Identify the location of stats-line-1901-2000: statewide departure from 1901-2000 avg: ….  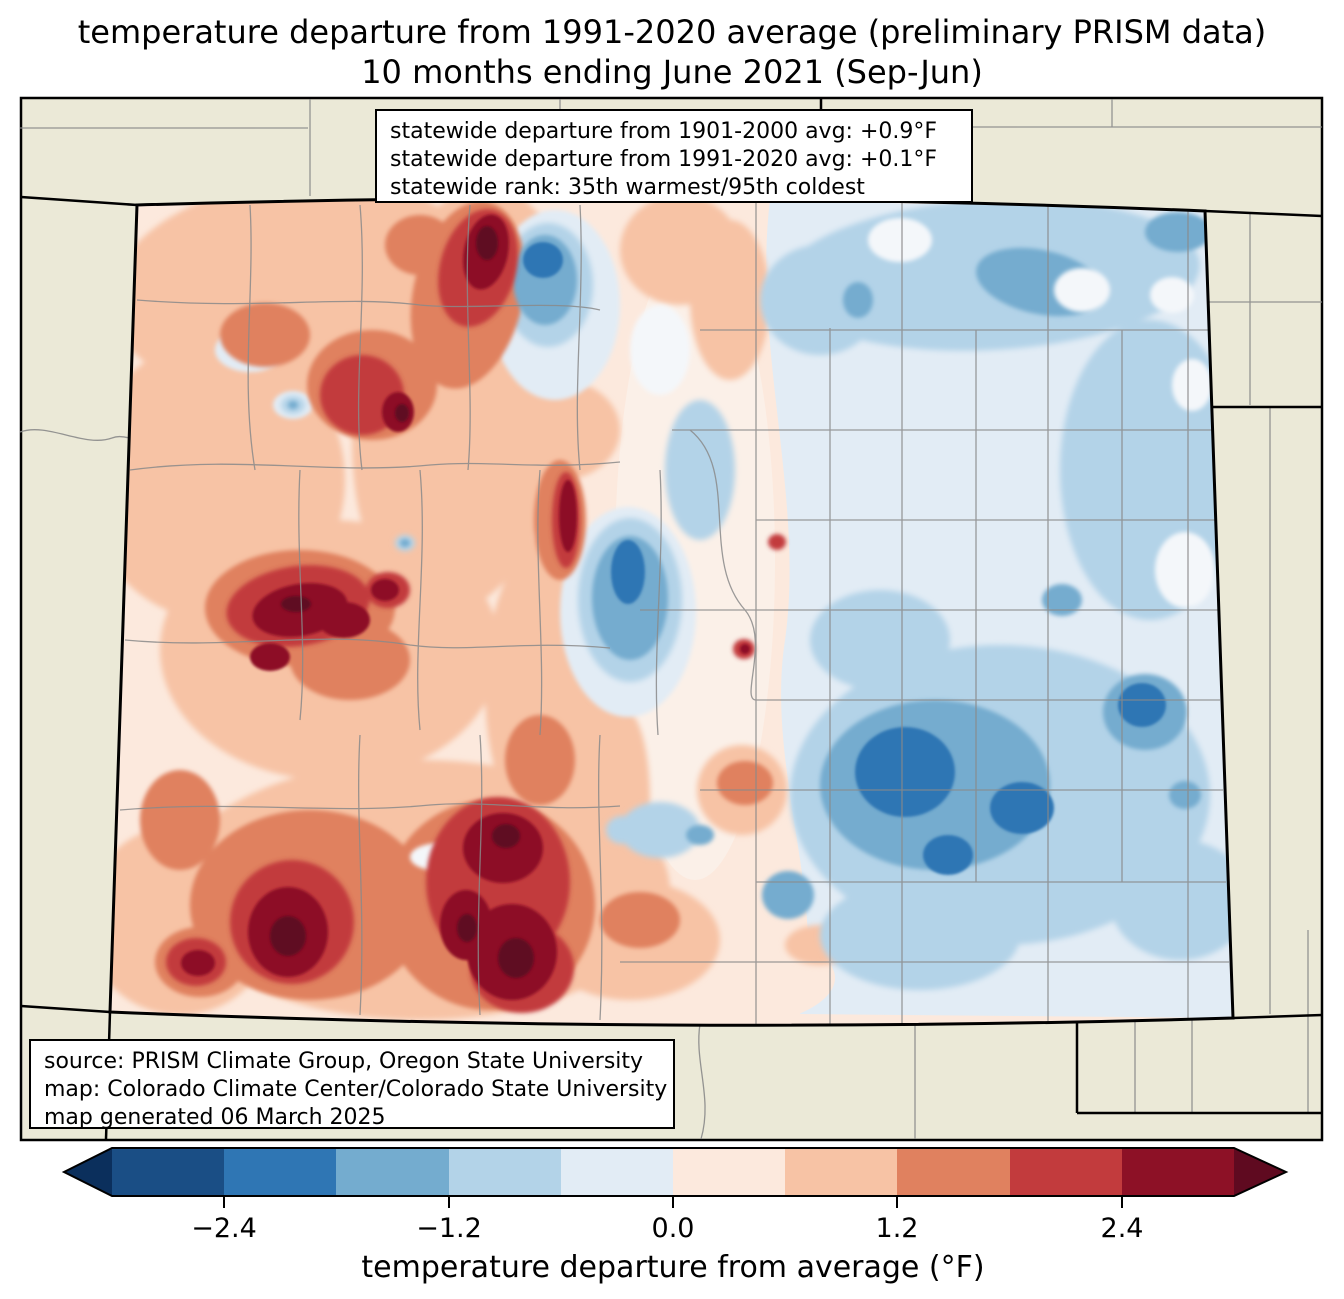
(663, 131).